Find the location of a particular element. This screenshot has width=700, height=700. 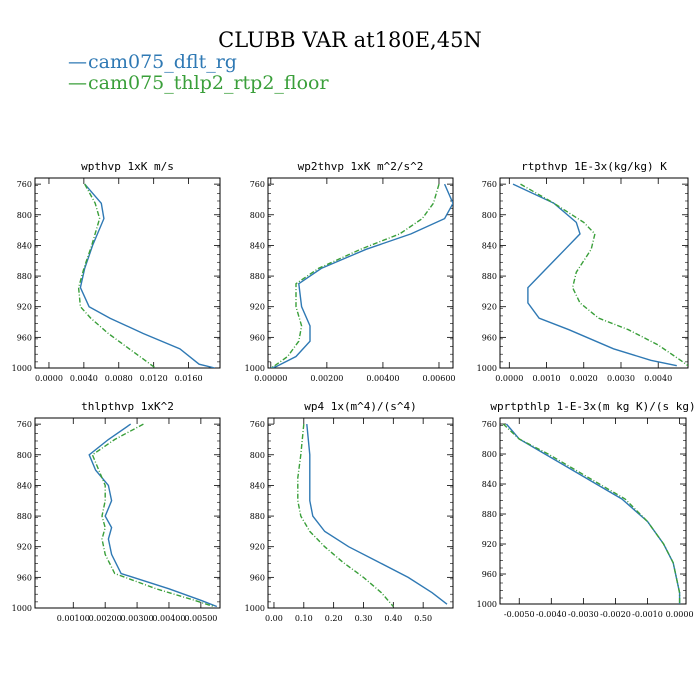

x-tick-label: 0.00400 is located at coordinates (168, 618).